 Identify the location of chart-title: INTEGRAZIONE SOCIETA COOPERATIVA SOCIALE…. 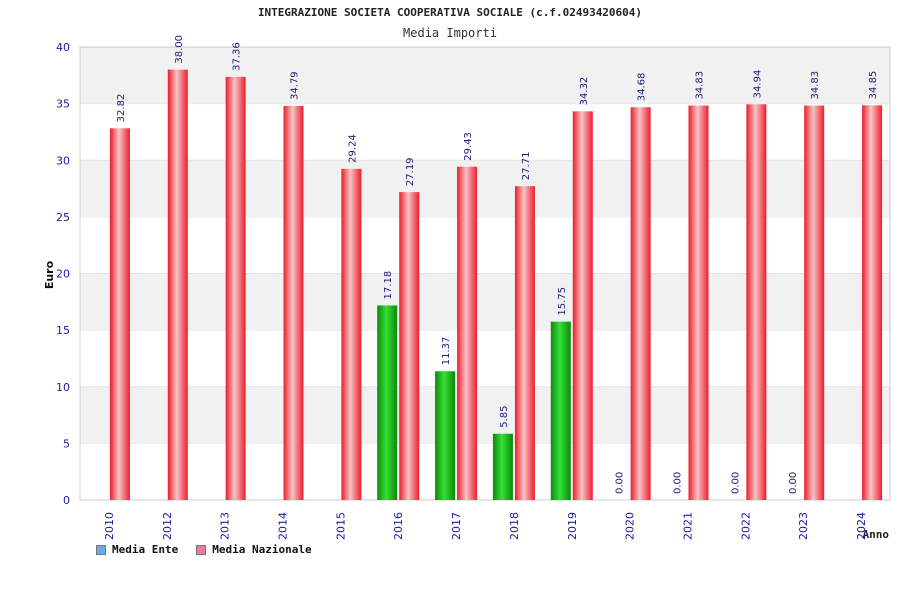
(450, 12).